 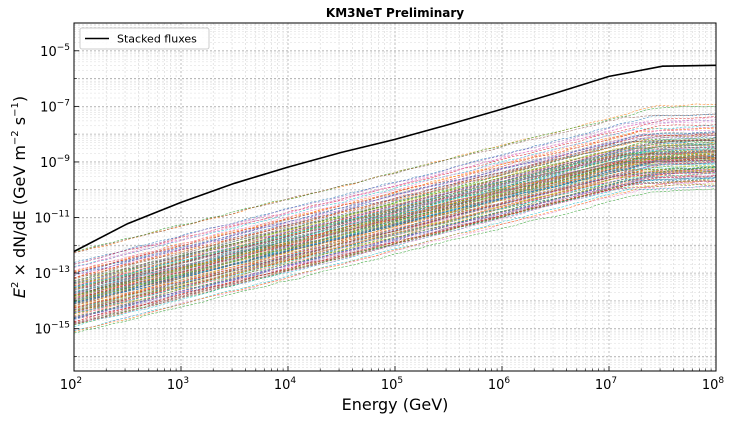 What do you see at coordinates (55, 51) in the screenshot?
I see `y-tick-label: 10⁻⁵` at bounding box center [55, 51].